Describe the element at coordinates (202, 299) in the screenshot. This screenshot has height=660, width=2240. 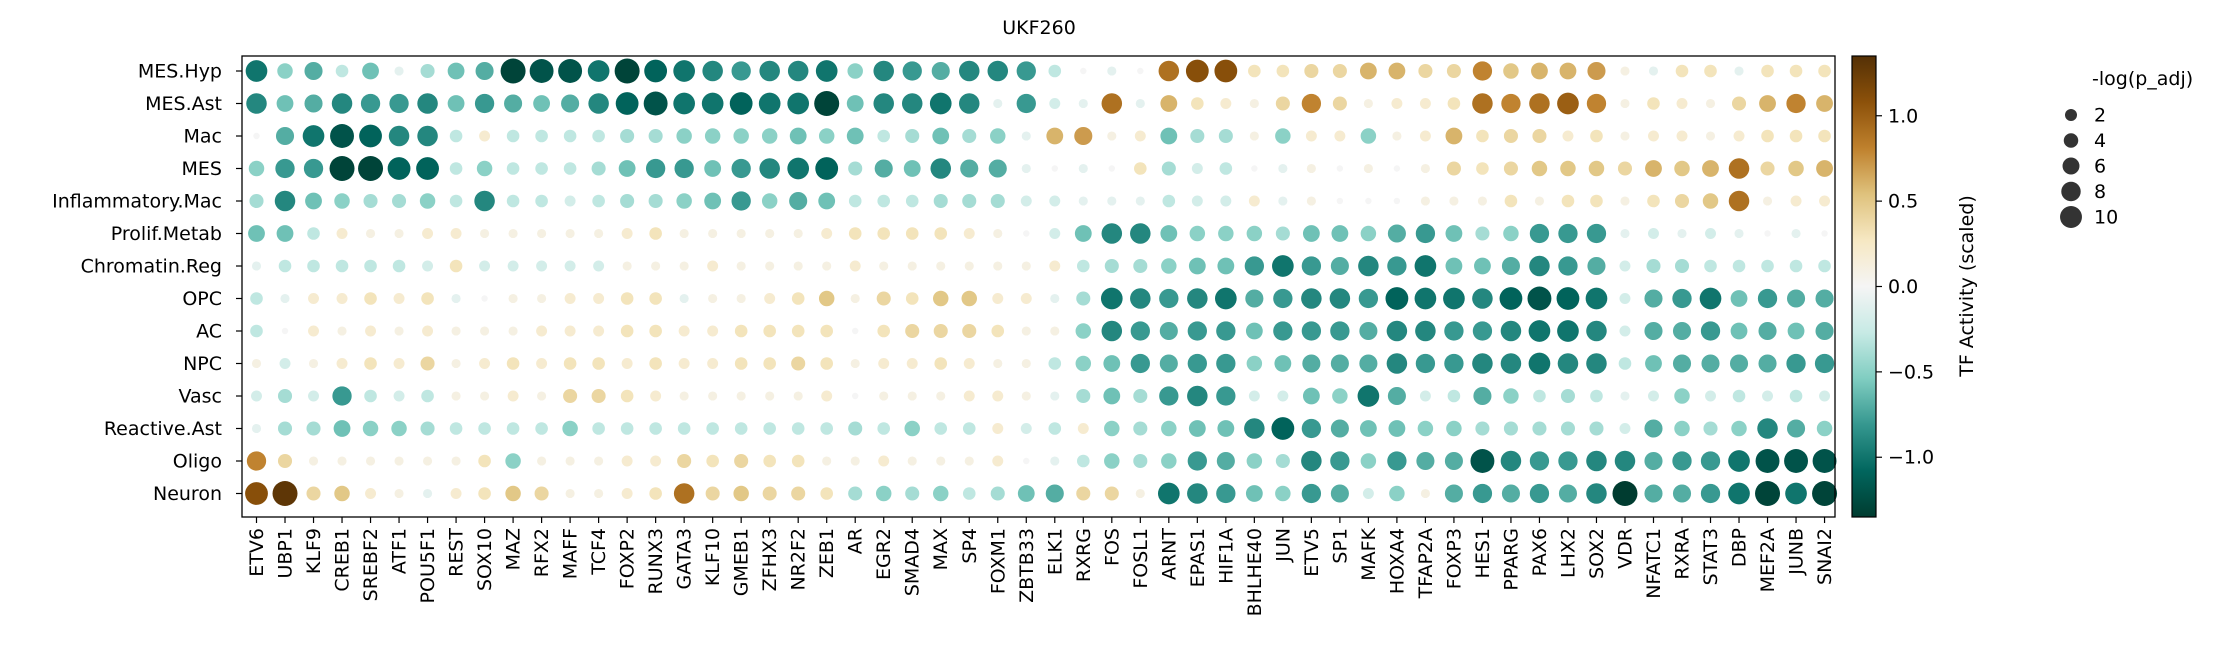
I see `row-label: OPC` at that location.